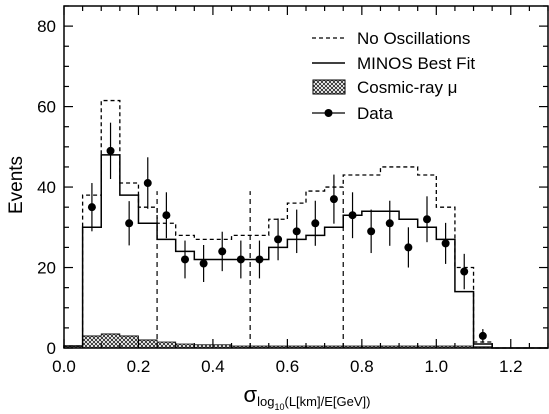 This screenshot has height=414, width=549. I want to click on y-axis-title: Events, so click(16, 185).